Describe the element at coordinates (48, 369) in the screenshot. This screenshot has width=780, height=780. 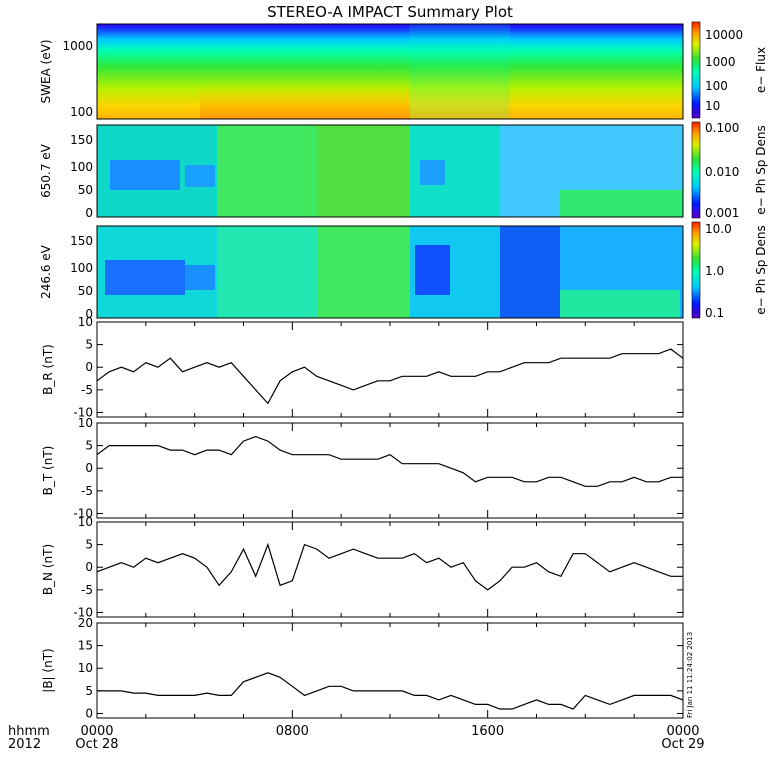
I see `line-panel-ylabel: B_R (nT)` at that location.